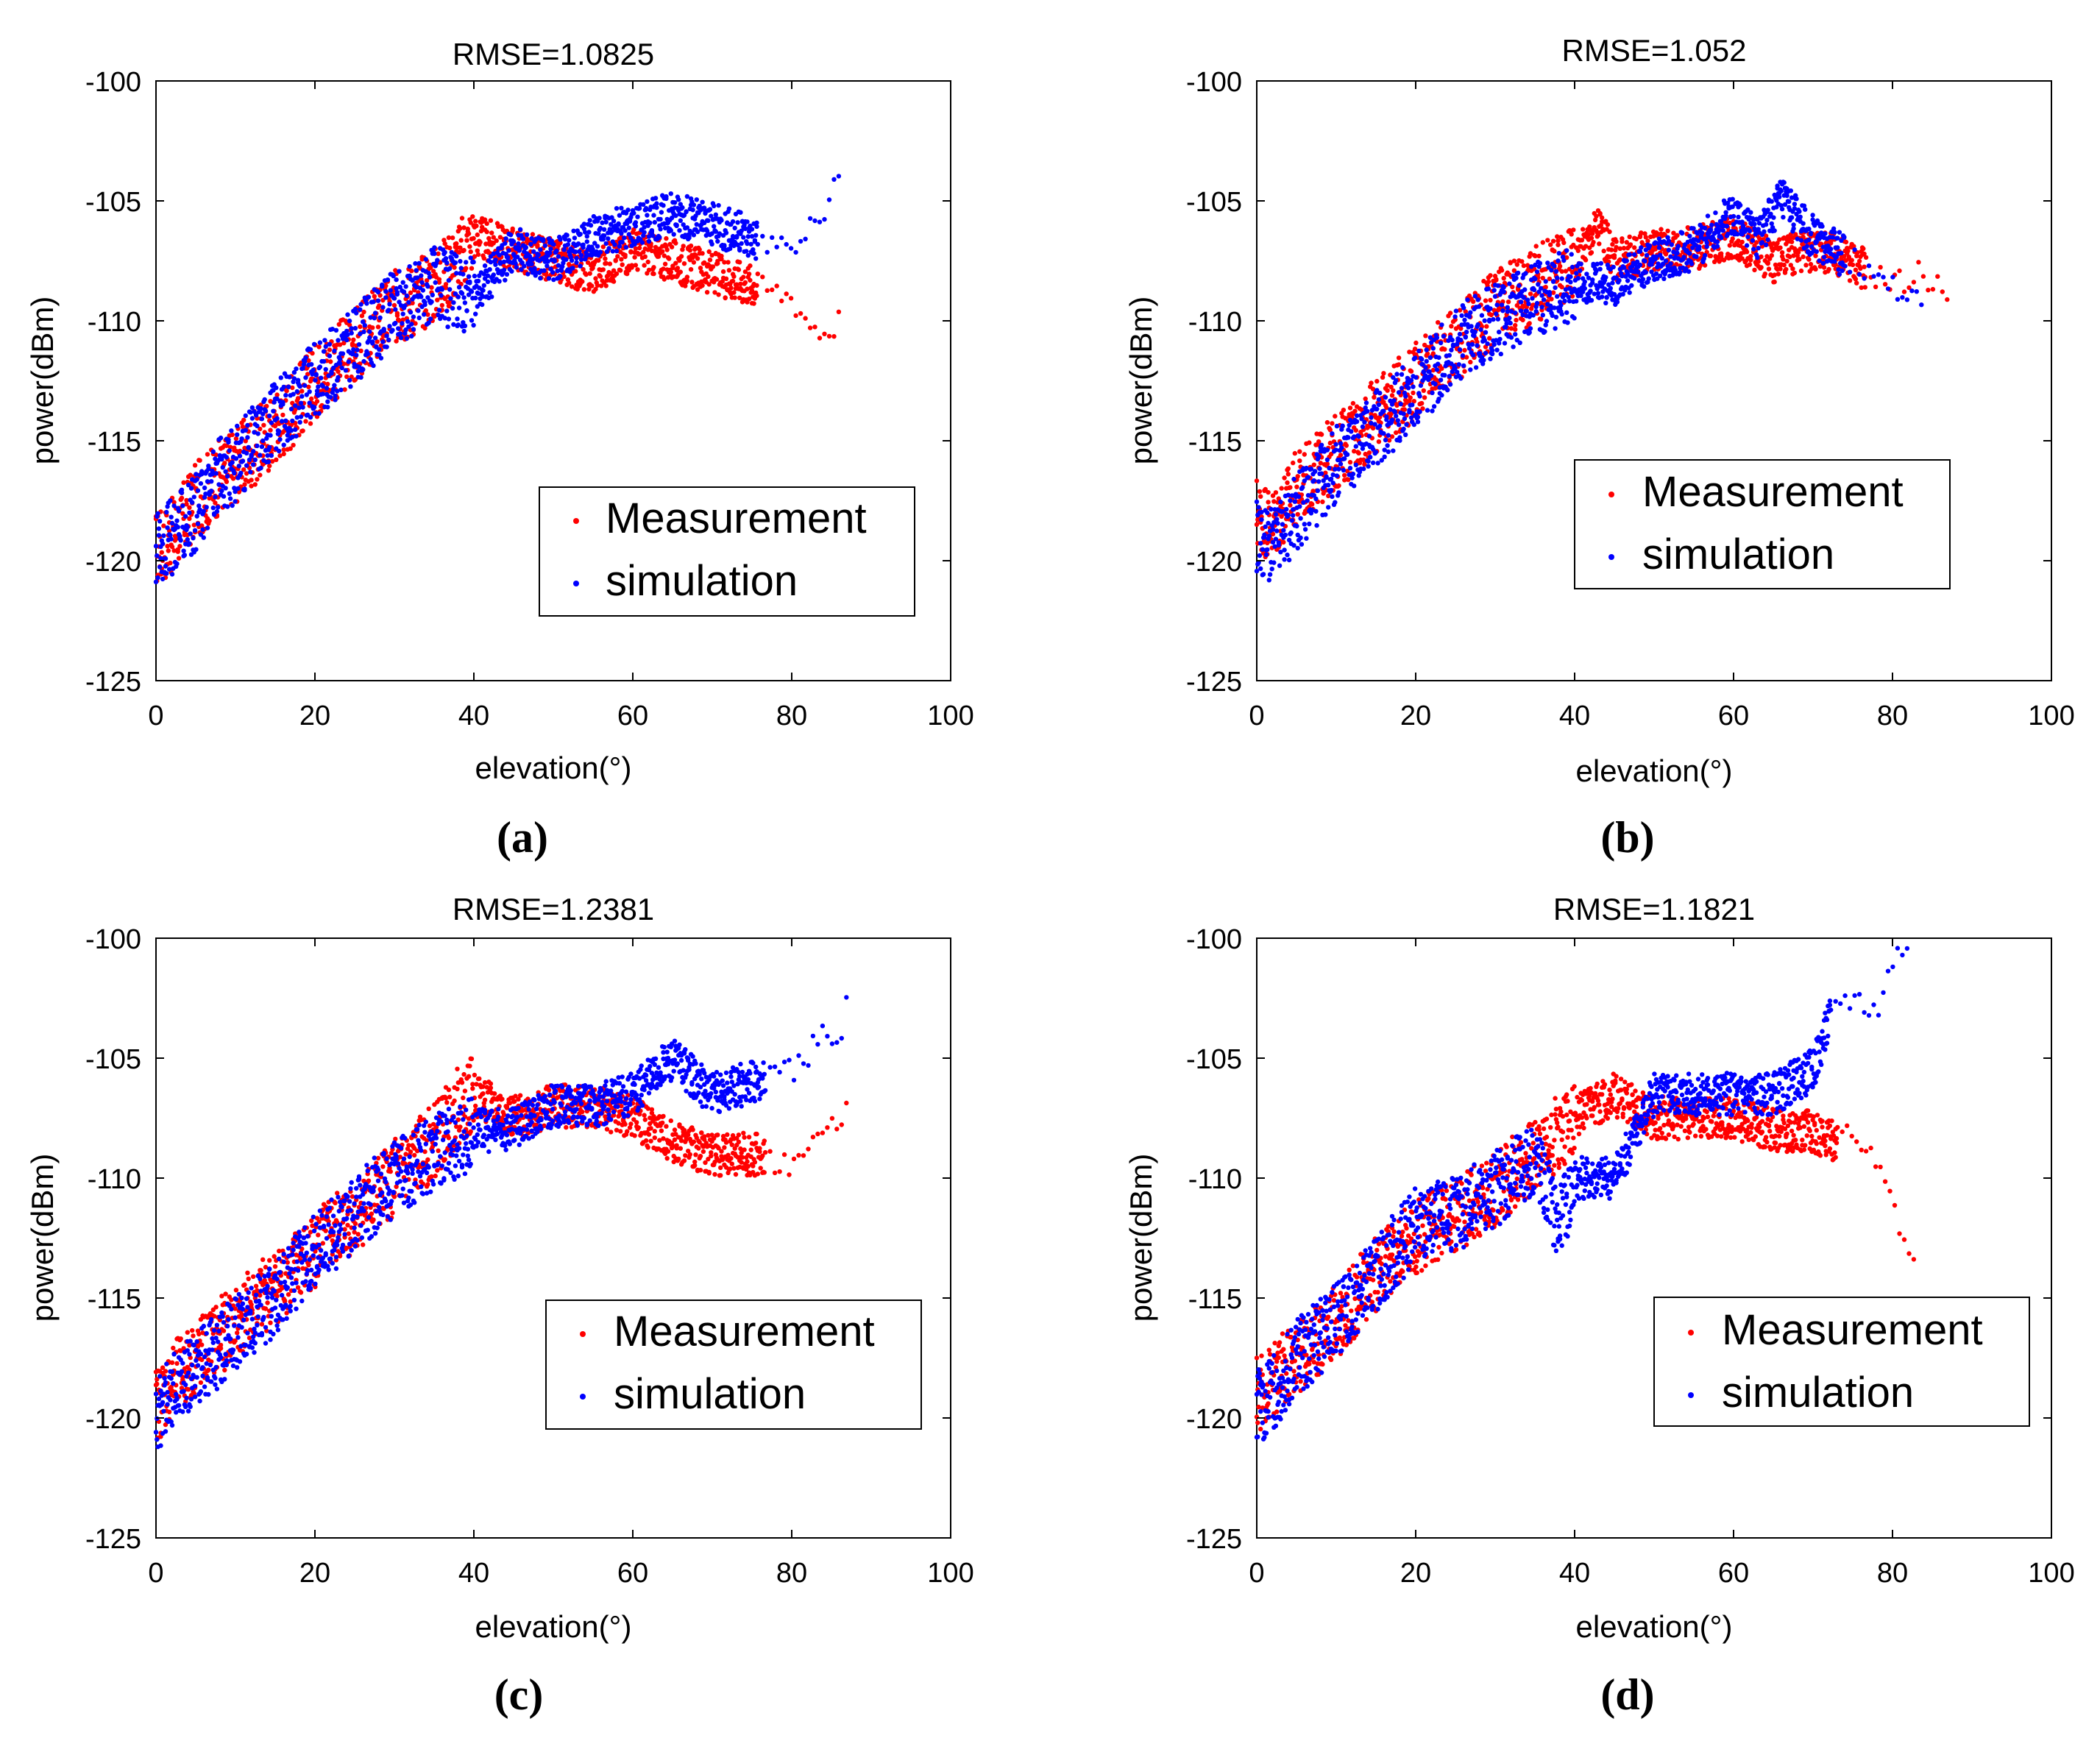  I want to click on axis-ticks, so click(553, 380).